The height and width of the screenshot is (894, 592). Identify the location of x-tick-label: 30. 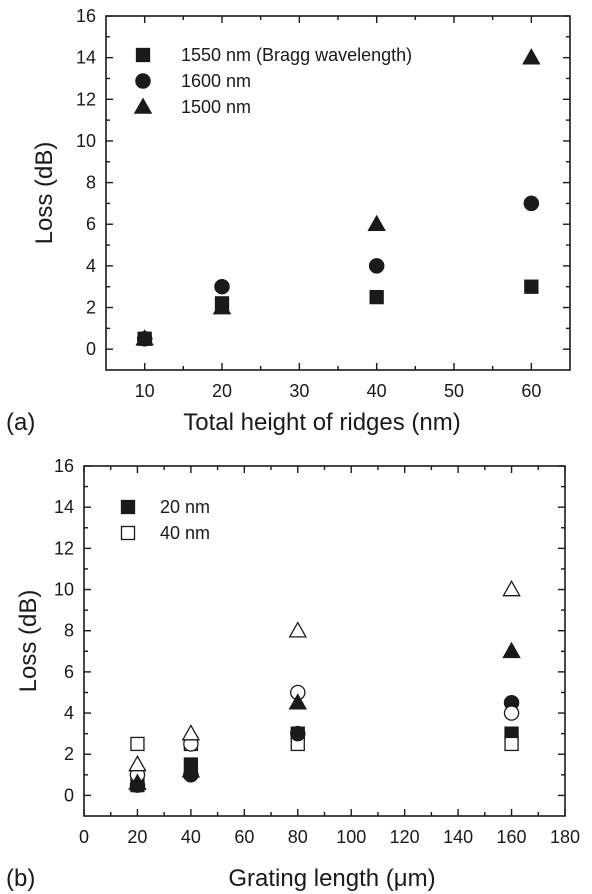
(299, 391).